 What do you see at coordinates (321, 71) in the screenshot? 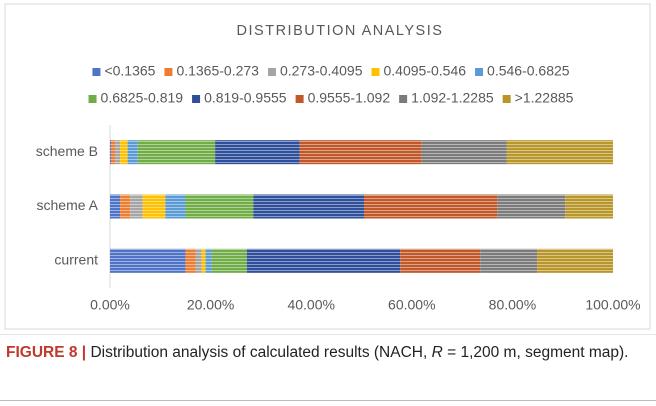
I see `legend-label: 0.273-0.4095` at bounding box center [321, 71].